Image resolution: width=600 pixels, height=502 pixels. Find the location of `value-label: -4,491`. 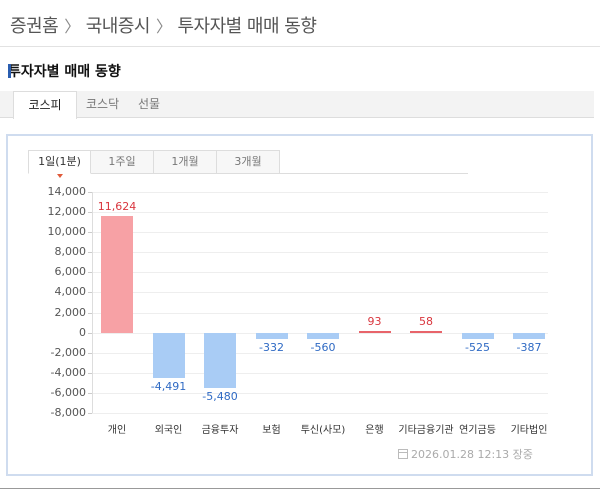

value-label: -4,491 is located at coordinates (168, 386).